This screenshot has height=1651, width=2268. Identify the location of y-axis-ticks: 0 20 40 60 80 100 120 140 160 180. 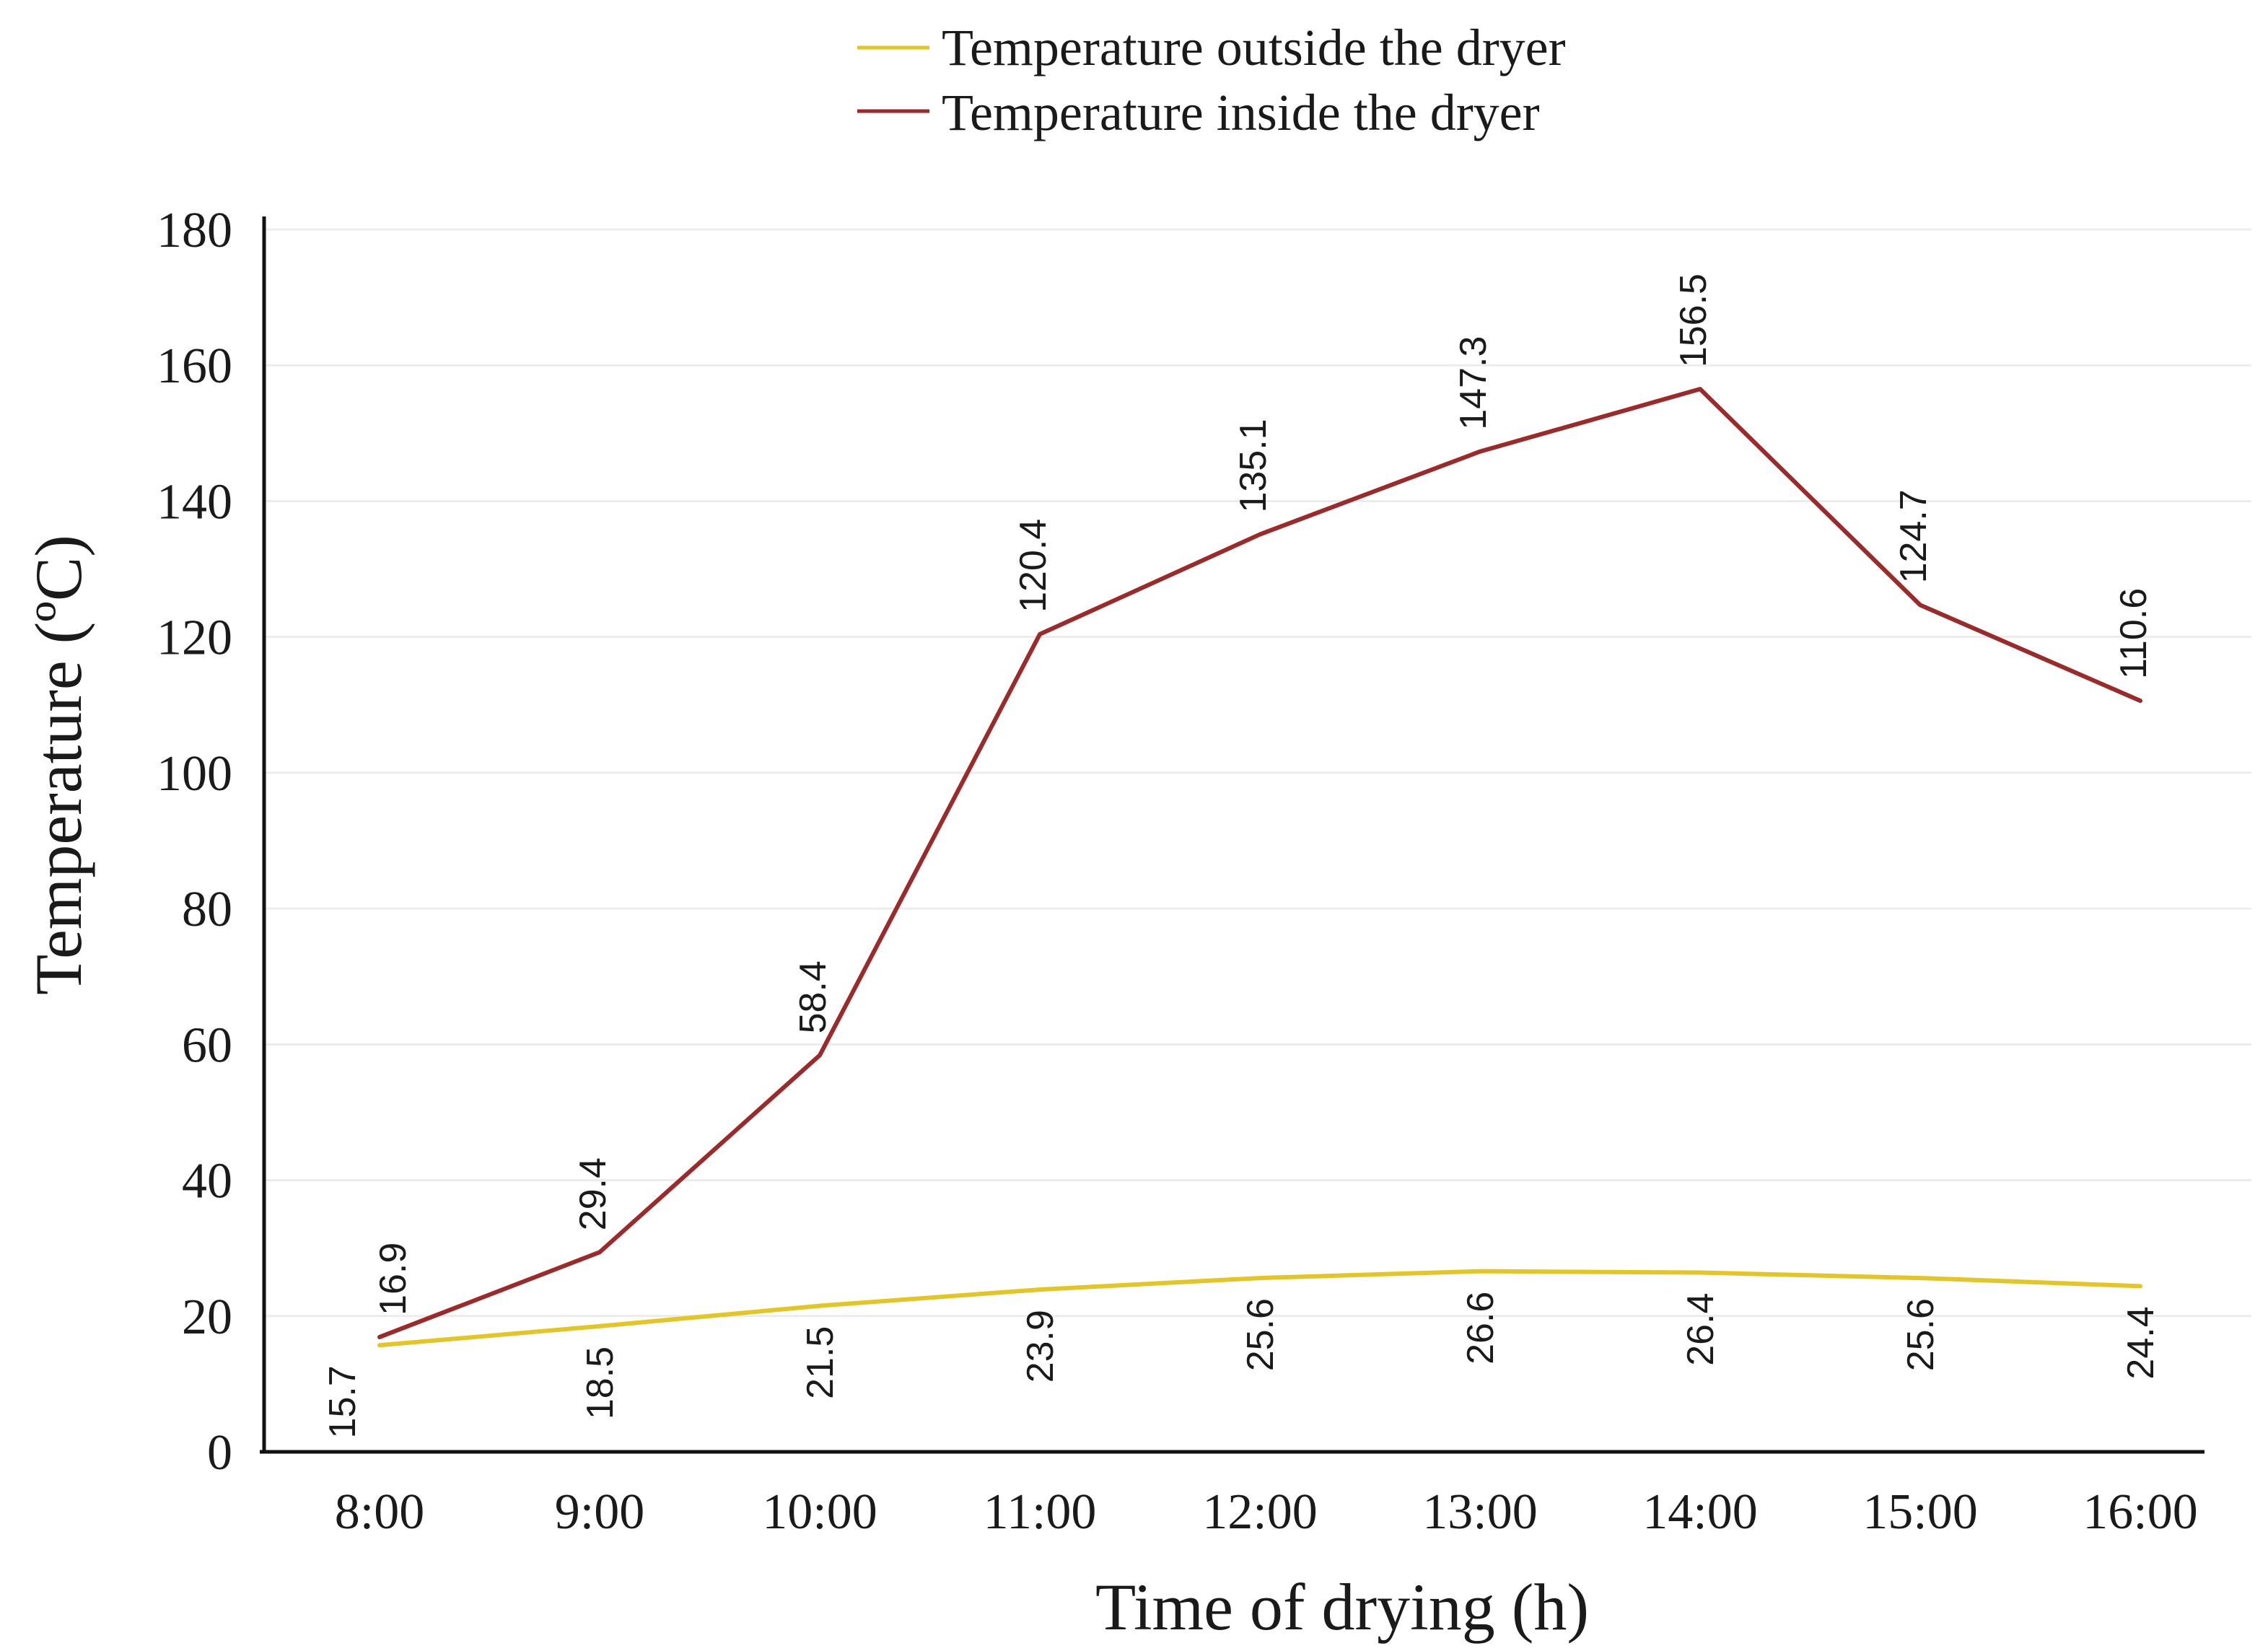
(194, 842).